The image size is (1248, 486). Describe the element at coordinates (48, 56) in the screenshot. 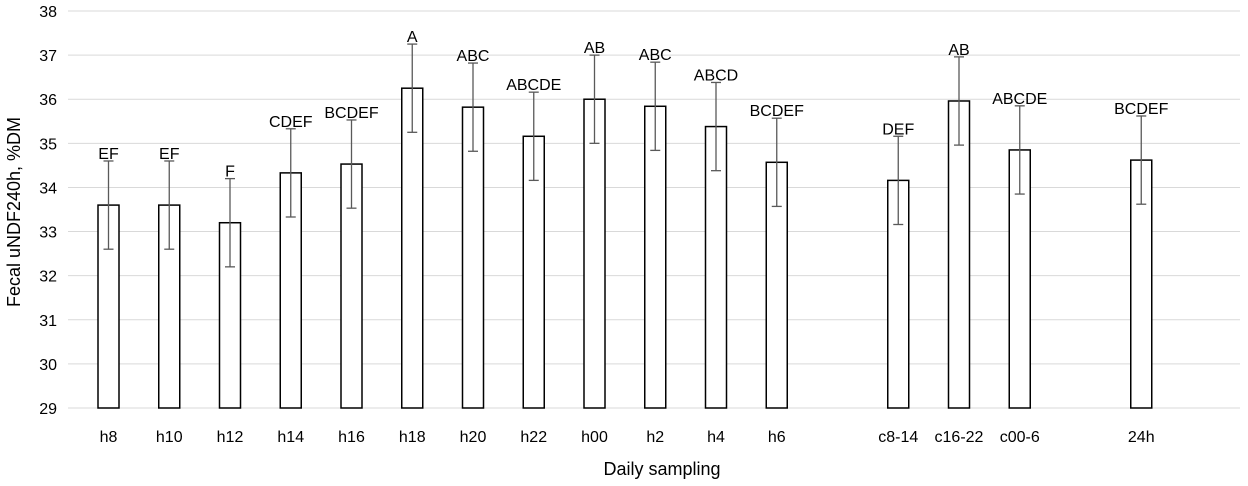

I see `y-tick-label: 37` at that location.